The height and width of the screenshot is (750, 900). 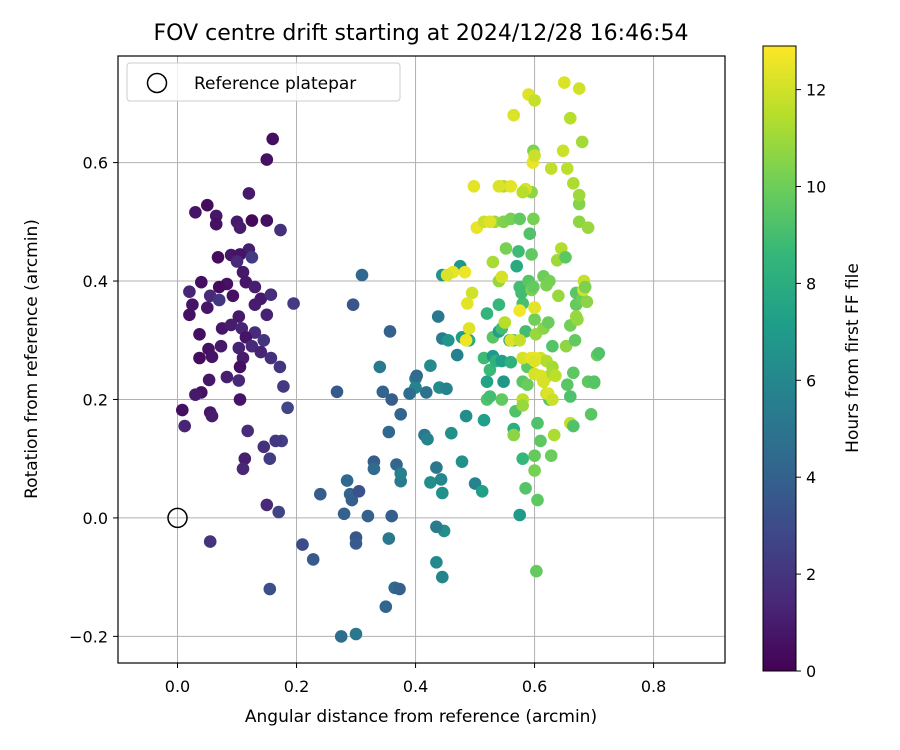 What do you see at coordinates (296, 686) in the screenshot?
I see `x-tick-label: 0.2` at bounding box center [296, 686].